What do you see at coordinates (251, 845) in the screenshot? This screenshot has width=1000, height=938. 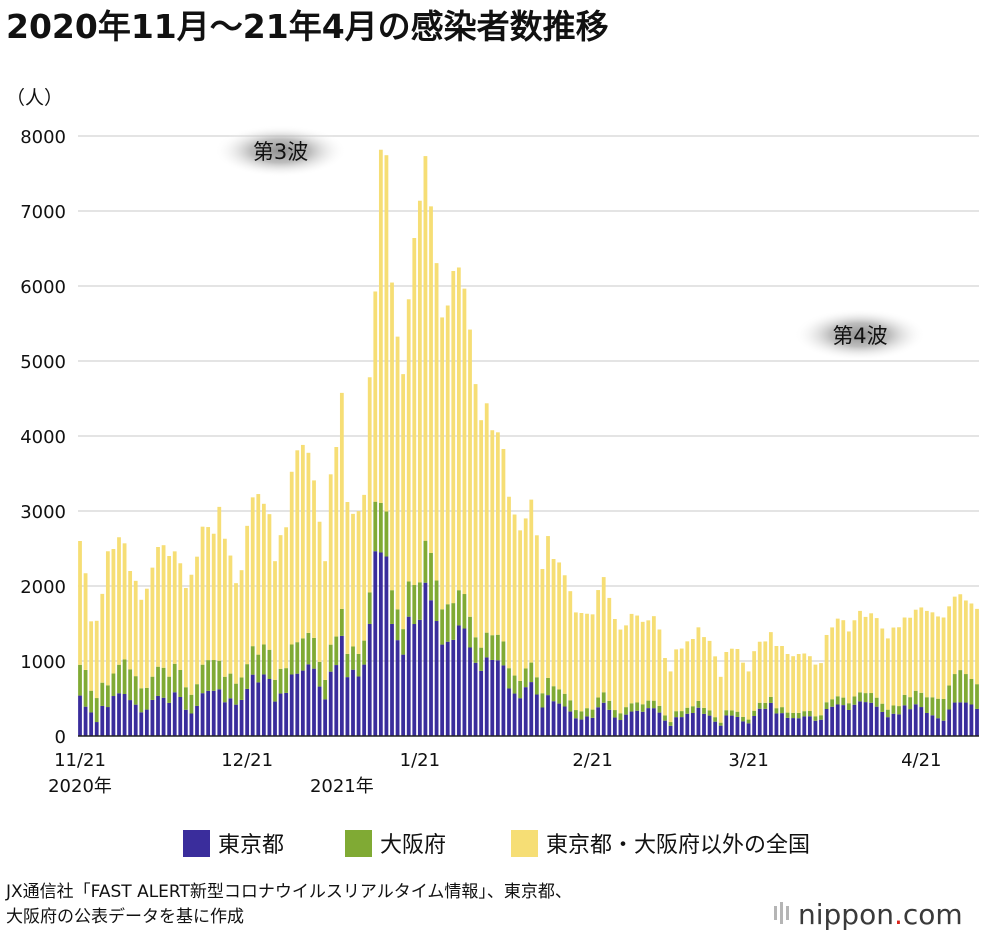 I see `legend-label-tokyo: 東京都` at bounding box center [251, 845].